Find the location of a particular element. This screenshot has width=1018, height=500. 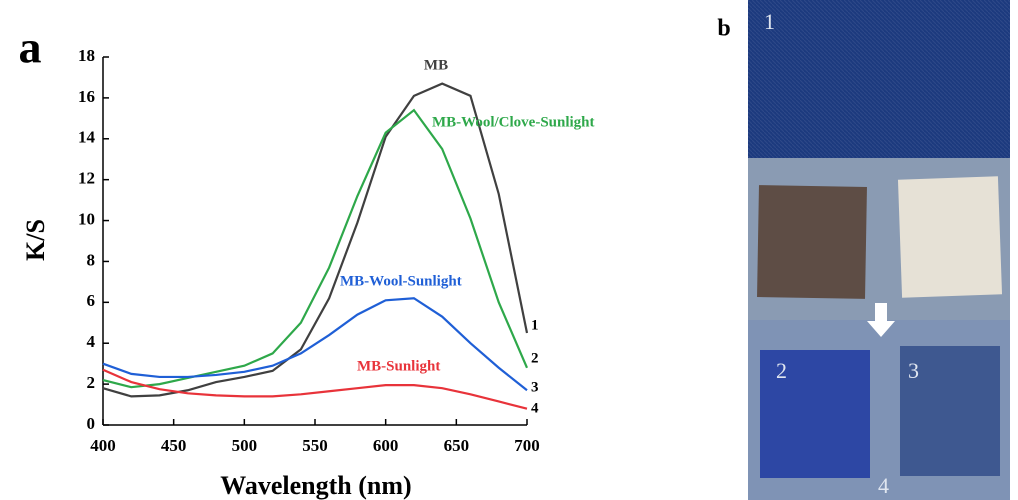

series-end-label: 2 is located at coordinates (535, 358).